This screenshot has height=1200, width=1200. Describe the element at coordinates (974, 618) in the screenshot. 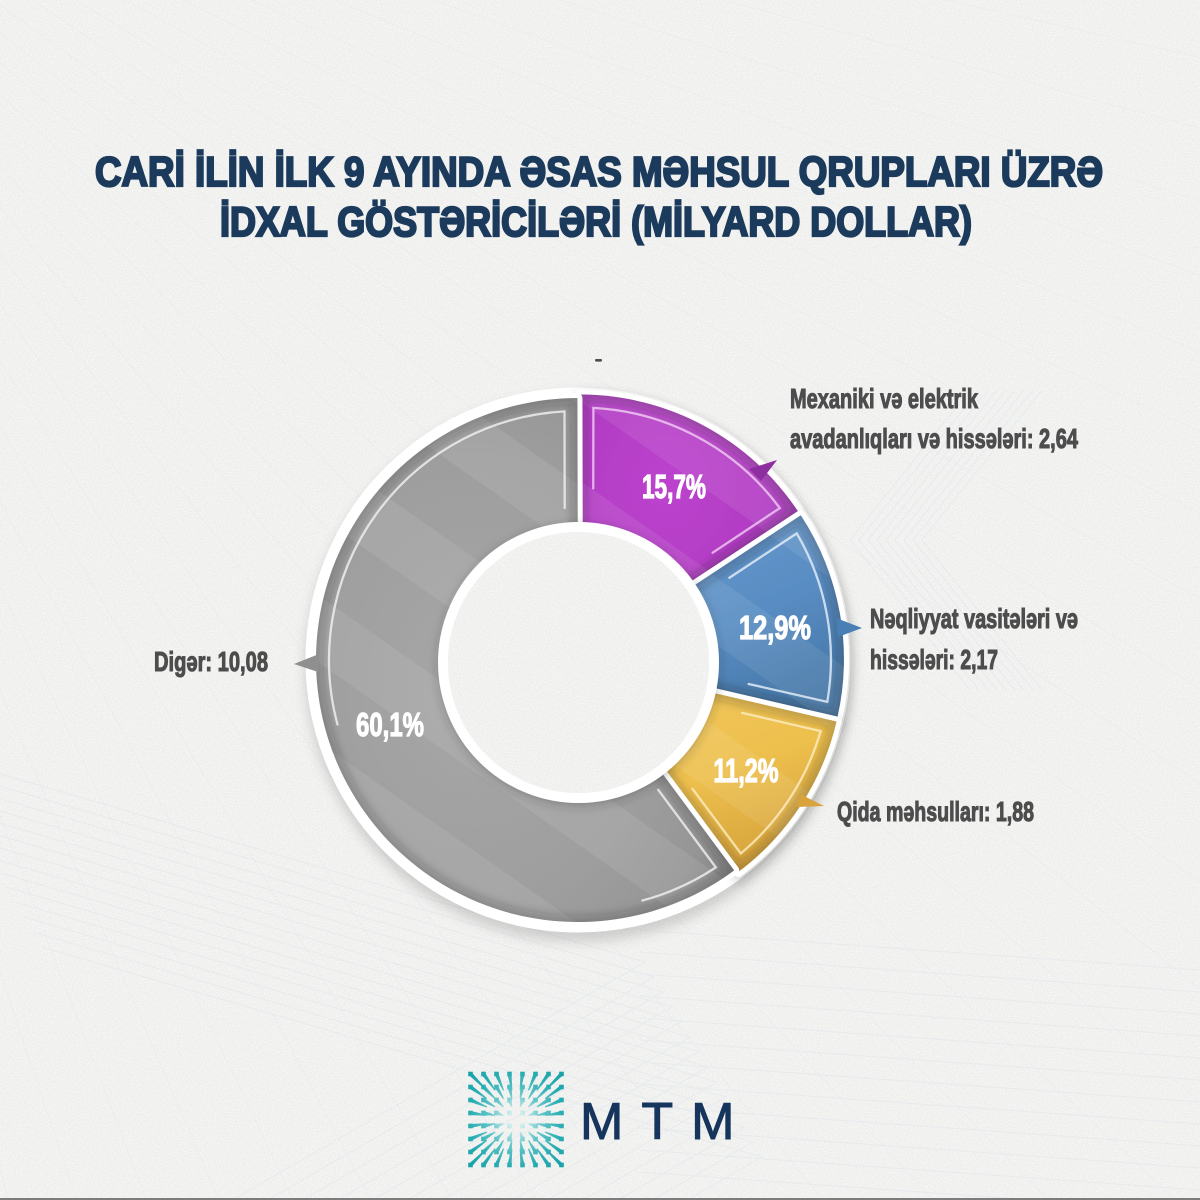

I see `svg-text: Nəqliyyat vasitələri və` at that location.